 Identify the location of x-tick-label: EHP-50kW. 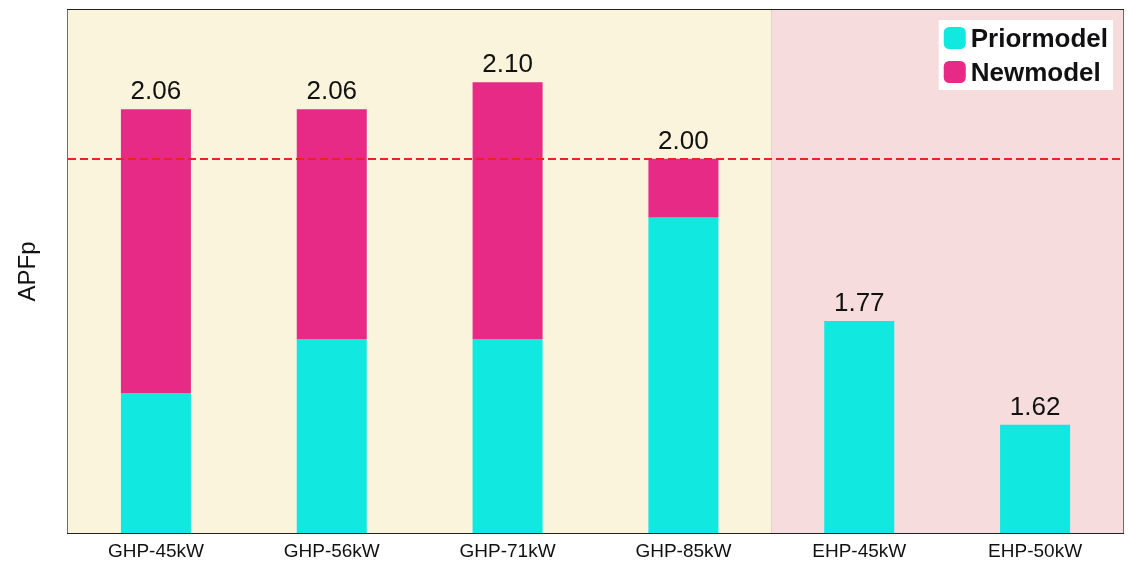
(1035, 550).